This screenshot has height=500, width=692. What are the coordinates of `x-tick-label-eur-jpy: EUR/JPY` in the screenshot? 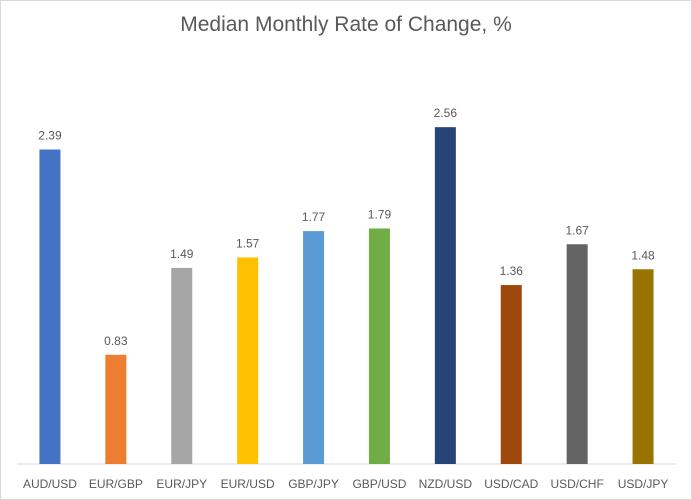 It's located at (181, 484).